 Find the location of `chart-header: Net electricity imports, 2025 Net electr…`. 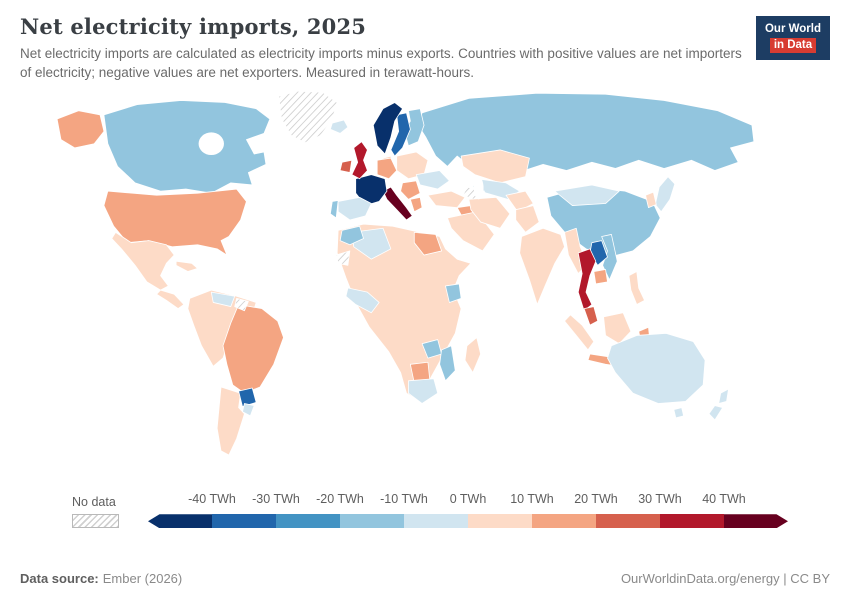

chart-header: Net electricity imports, 2025 Net electr… is located at coordinates (425, 48).